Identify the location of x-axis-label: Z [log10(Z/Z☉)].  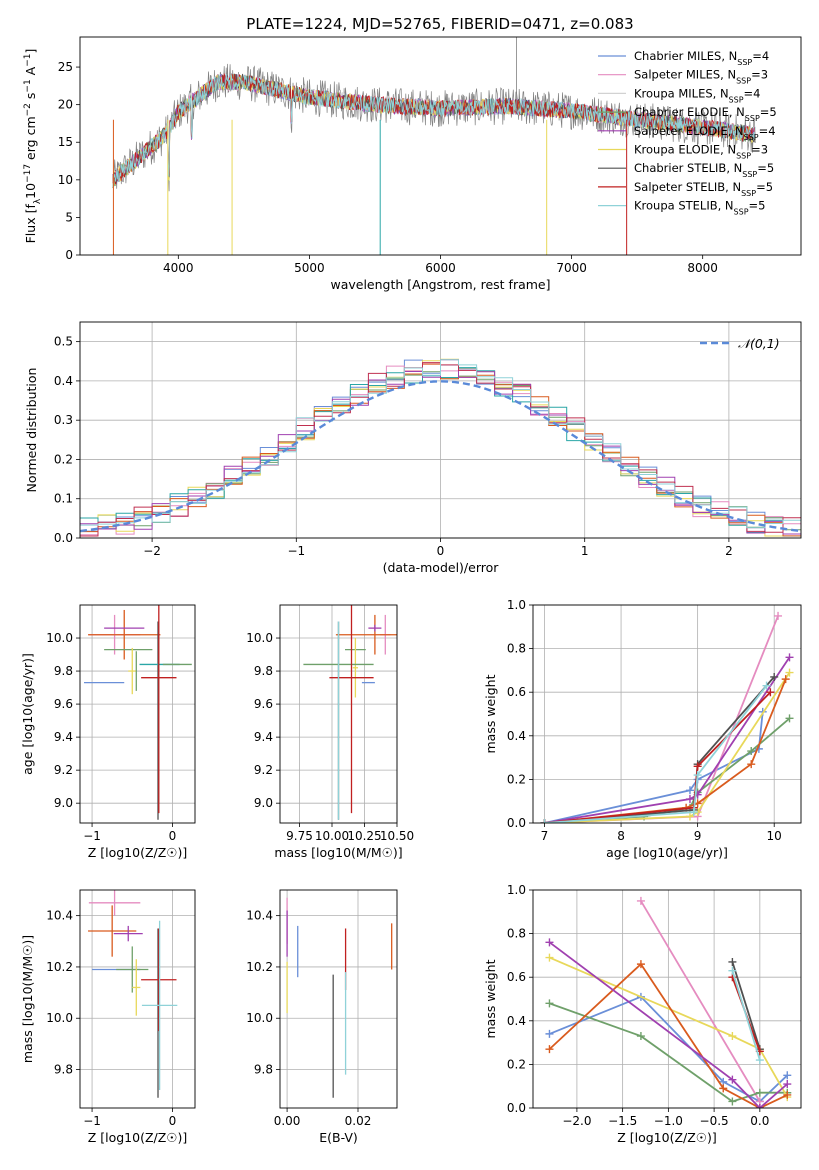
(138, 1137).